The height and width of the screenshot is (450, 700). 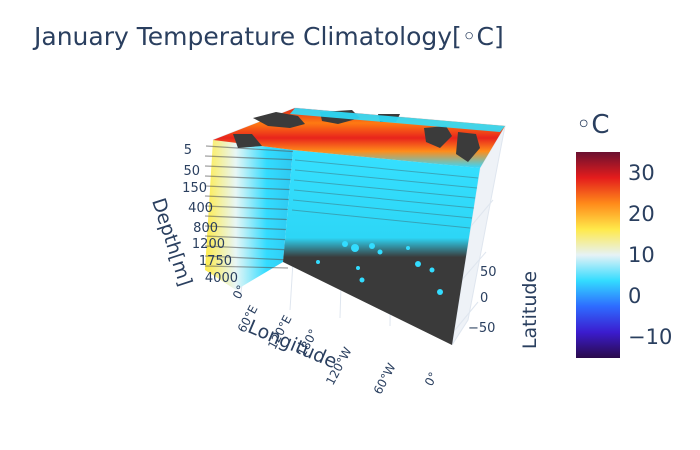 What do you see at coordinates (650, 337) in the screenshot?
I see `colorbar-tick: −10` at bounding box center [650, 337].